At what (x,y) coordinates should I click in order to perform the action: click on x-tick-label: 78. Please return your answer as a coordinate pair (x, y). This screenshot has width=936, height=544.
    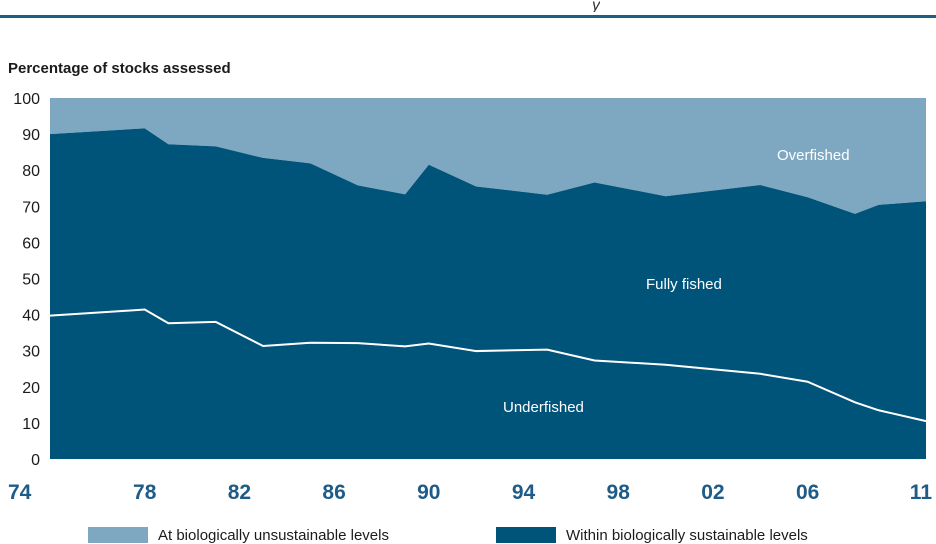
    Looking at the image, I should click on (145, 492).